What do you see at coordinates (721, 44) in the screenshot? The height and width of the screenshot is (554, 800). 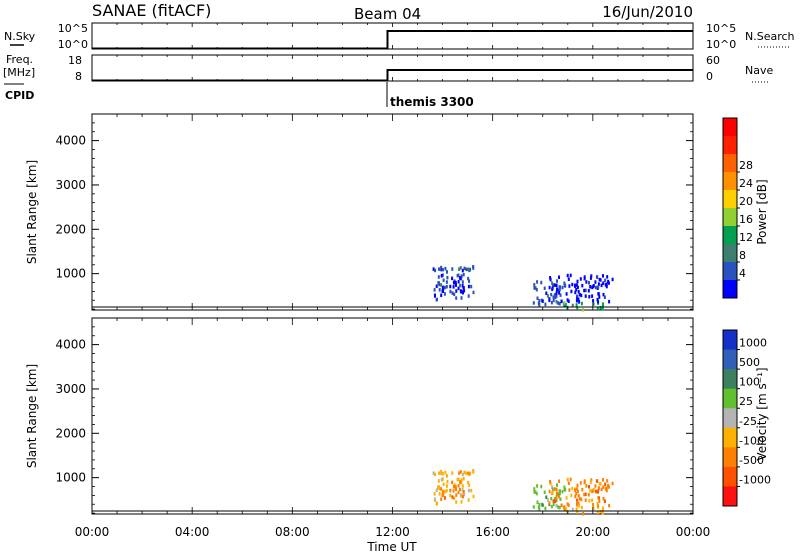 I see `nsearch-tick-bottom: 10^0` at bounding box center [721, 44].